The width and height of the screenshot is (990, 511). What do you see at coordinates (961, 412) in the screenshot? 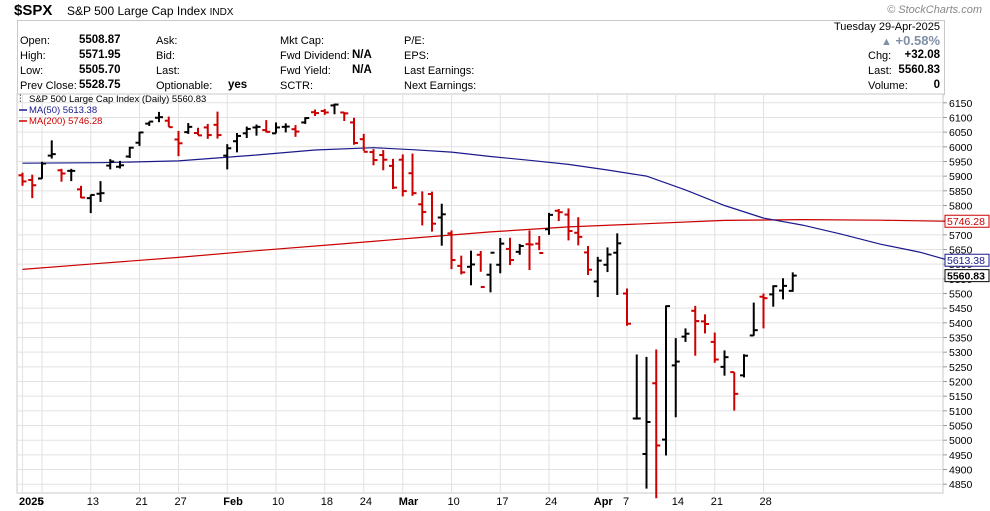
I see `y-tick-label: 5100` at bounding box center [961, 412].